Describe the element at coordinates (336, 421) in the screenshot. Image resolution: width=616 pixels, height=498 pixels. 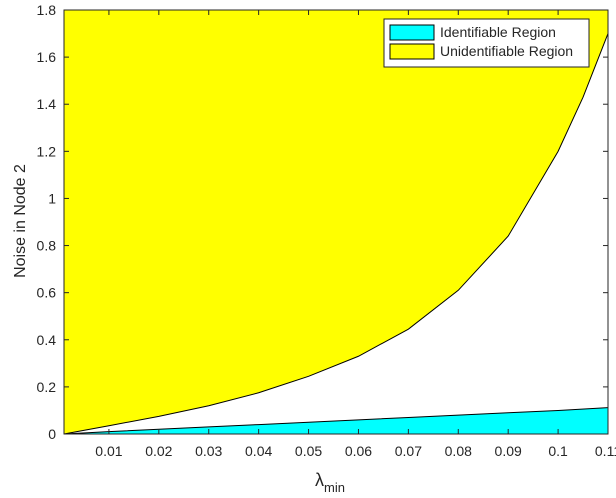
I see `identifiable-region-boundary` at that location.